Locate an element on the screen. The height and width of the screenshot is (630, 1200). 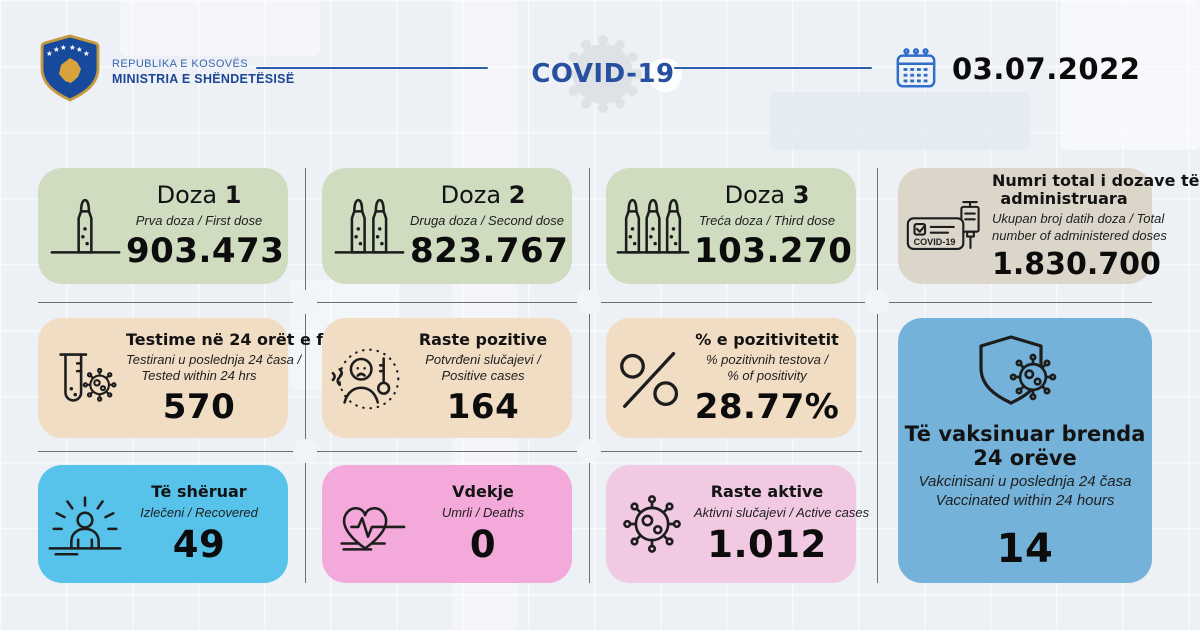
card-value: 14 is located at coordinates (1025, 548).